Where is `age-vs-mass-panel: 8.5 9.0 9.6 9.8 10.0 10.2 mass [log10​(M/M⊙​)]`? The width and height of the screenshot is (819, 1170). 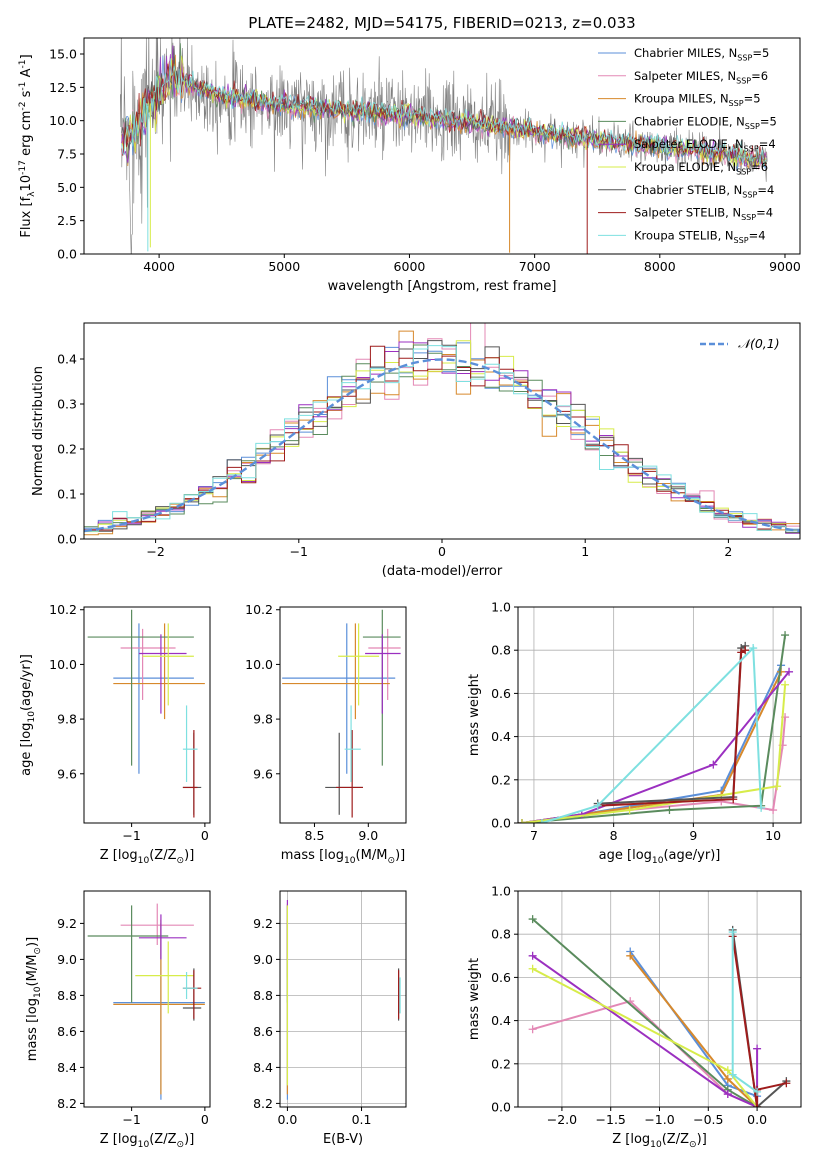
age-vs-mass-panel: 8.5 9.0 9.6 9.8 10.0 10.2 mass [log10​(M/M⊙​)] is located at coordinates (326, 734).